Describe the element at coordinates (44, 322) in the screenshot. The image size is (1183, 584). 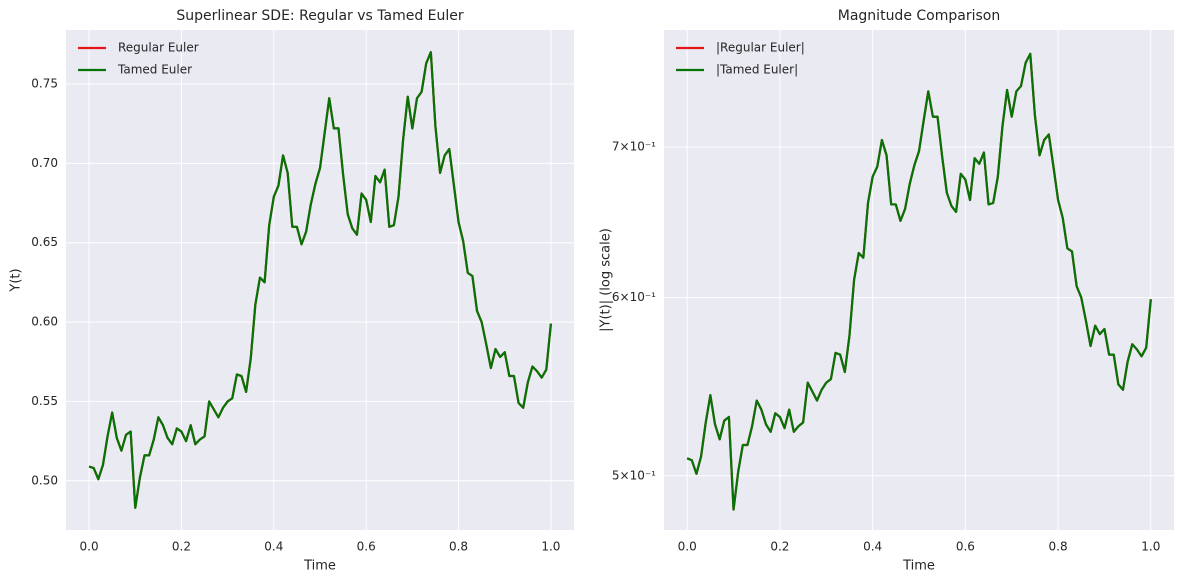
I see `y-tick-label: 0.60` at that location.